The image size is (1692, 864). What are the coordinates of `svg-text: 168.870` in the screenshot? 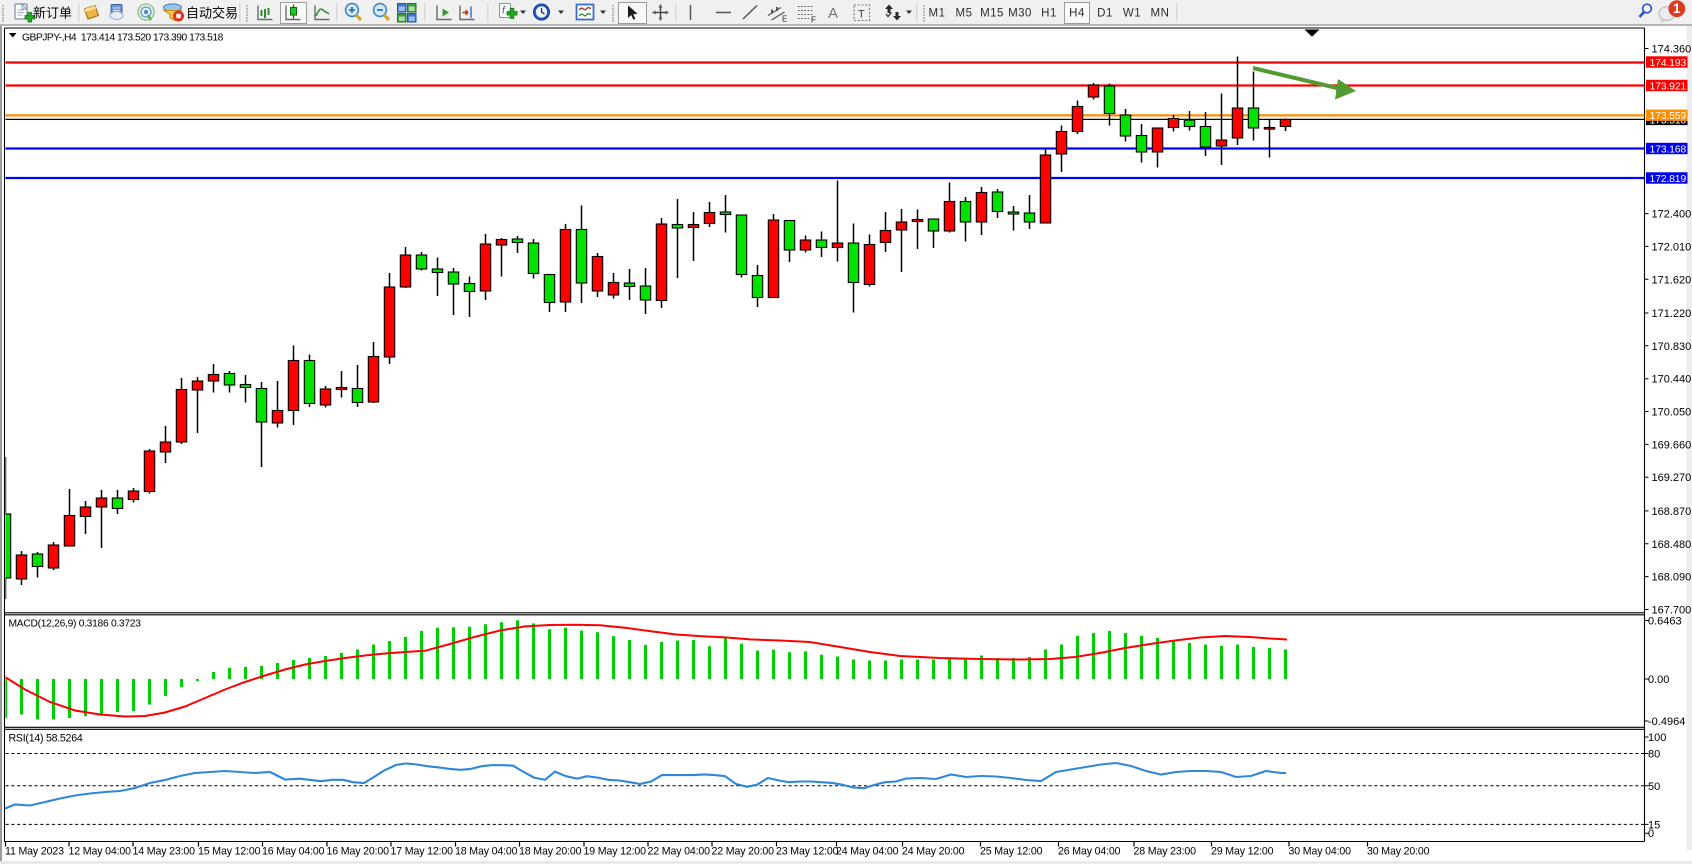 It's located at (1672, 512).